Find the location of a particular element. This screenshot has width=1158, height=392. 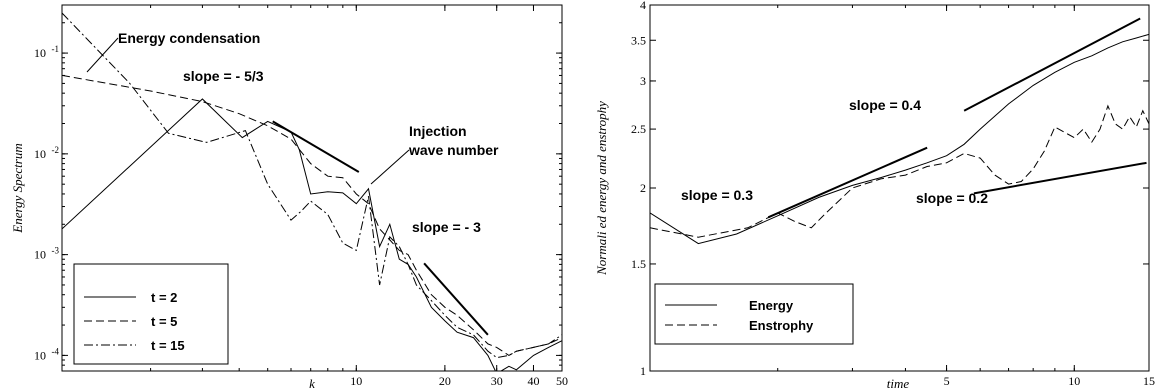

legend-label-energy: Energy is located at coordinates (771, 305).